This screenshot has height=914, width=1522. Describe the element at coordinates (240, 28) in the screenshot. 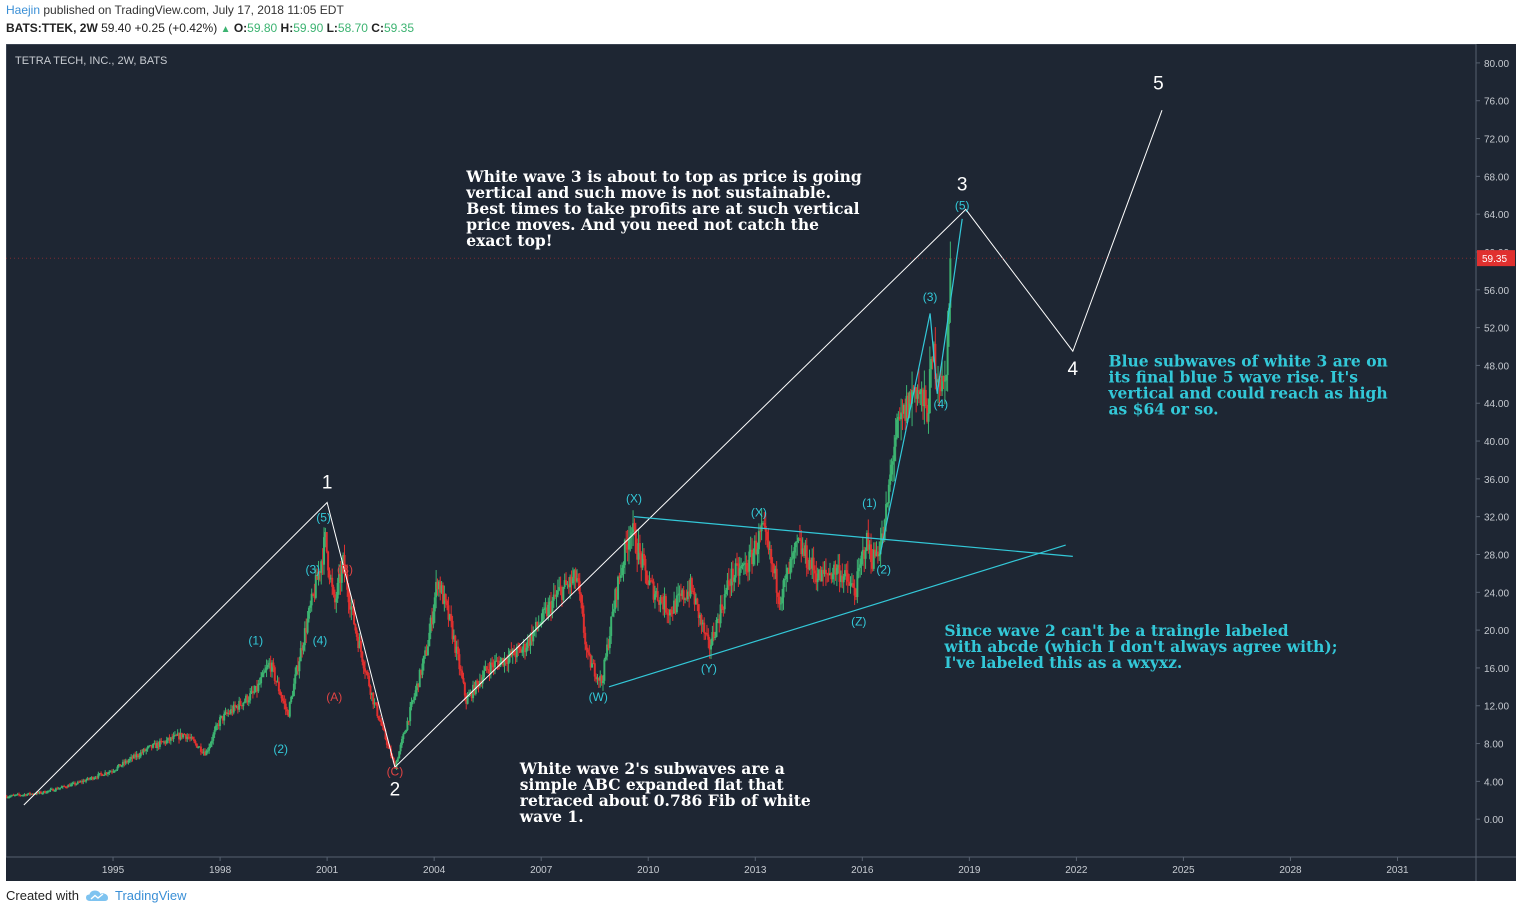

I see `open-label: O:` at that location.